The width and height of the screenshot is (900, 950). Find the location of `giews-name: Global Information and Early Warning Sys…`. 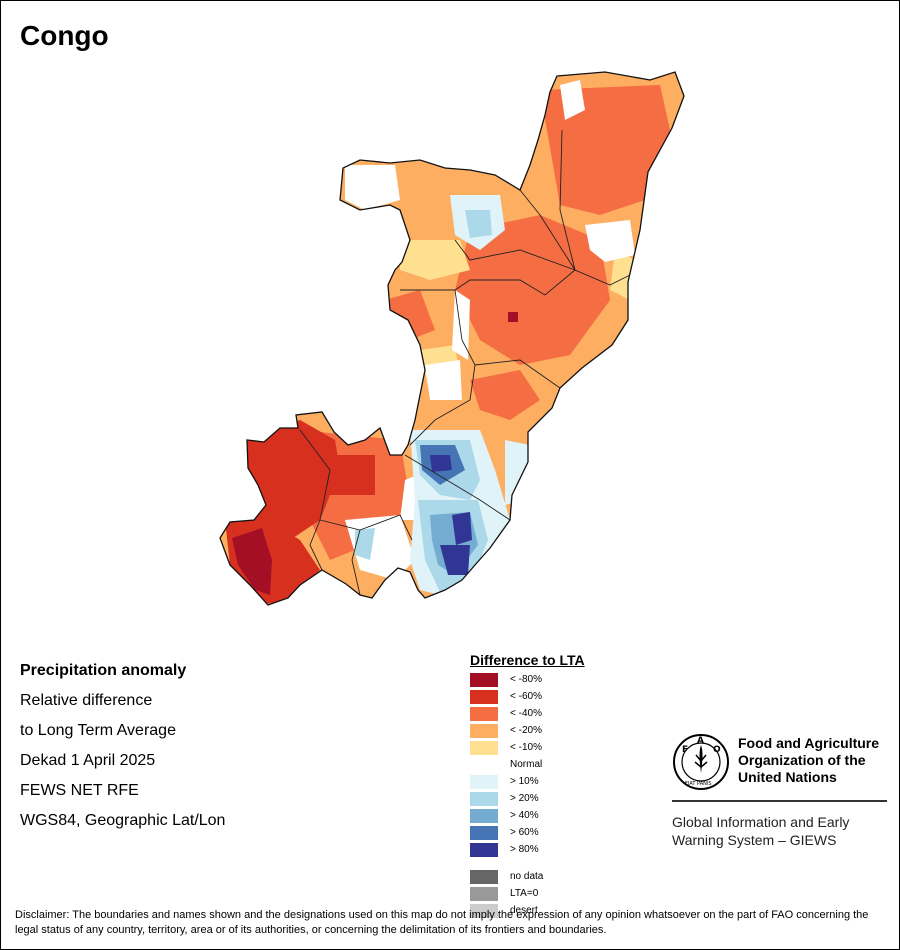

giews-name: Global Information and Early Warning Sys… is located at coordinates (760, 831).